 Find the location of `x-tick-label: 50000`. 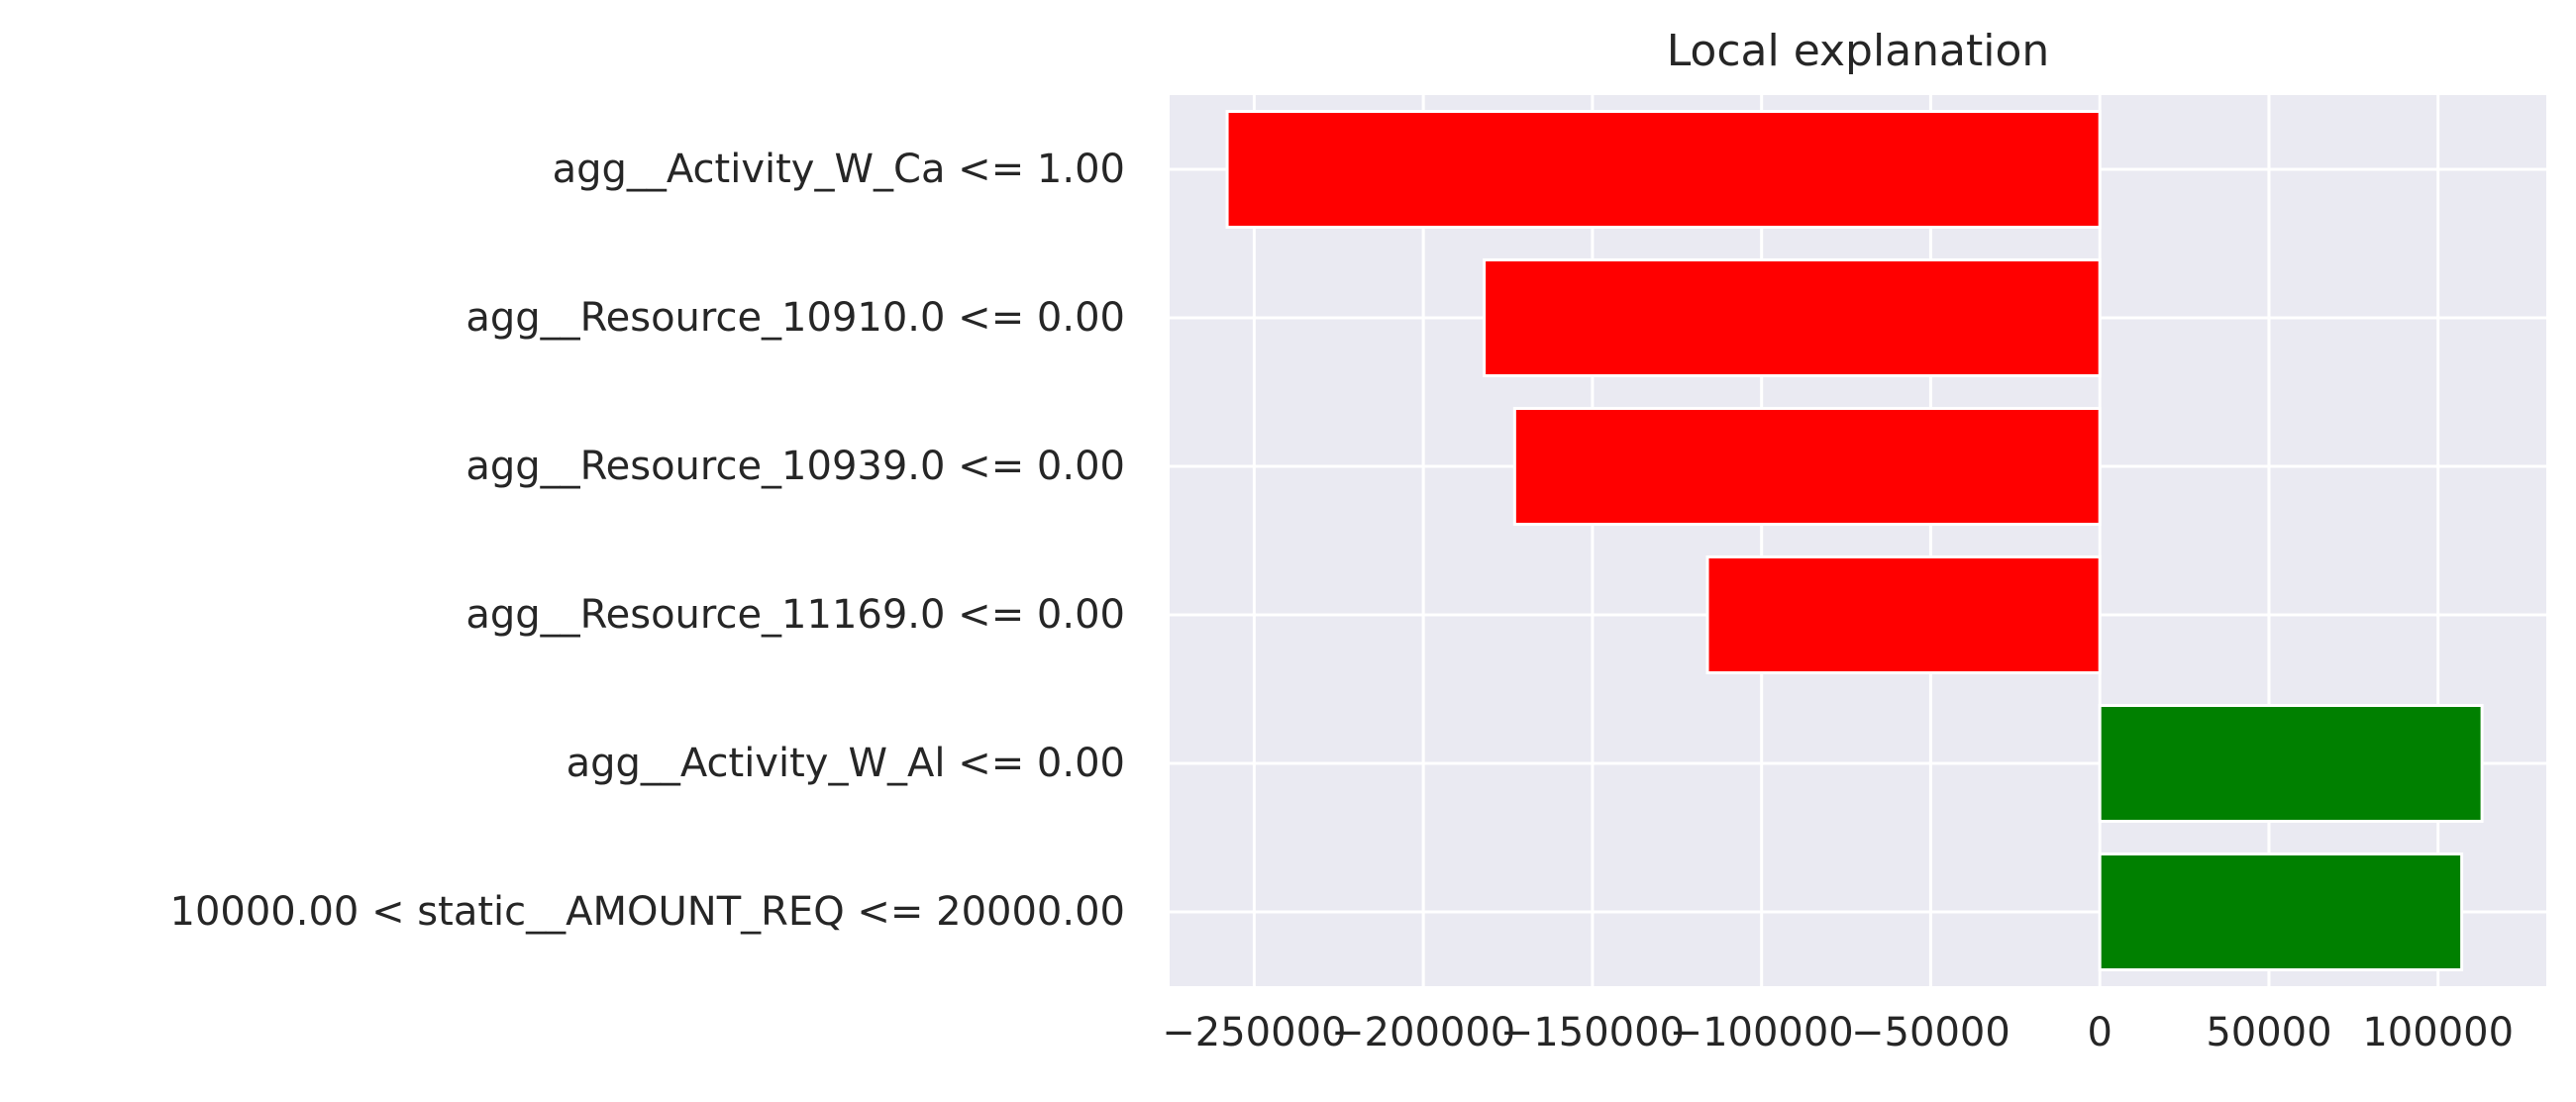

x-tick-label: 50000 is located at coordinates (2268, 1033).